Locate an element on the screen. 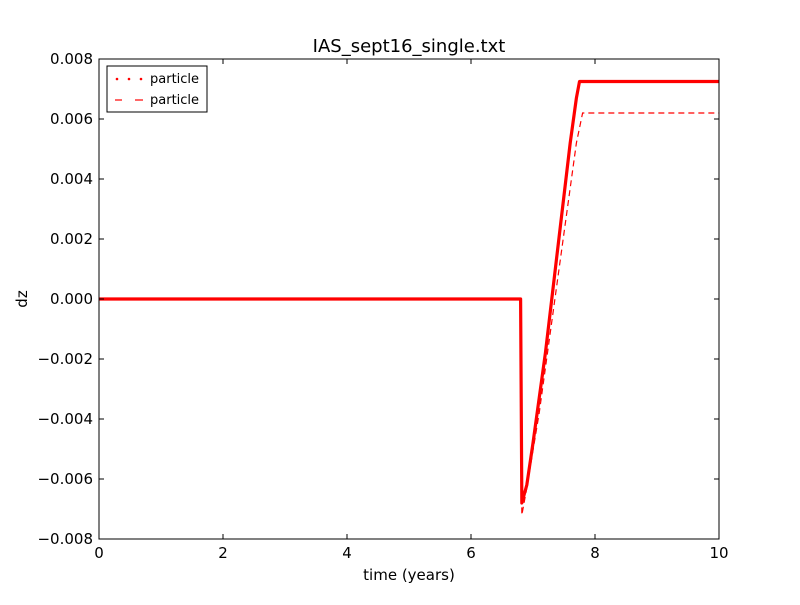 Image resolution: width=800 pixels, height=605 pixels. y-tick-label: 0.002 is located at coordinates (71, 239).